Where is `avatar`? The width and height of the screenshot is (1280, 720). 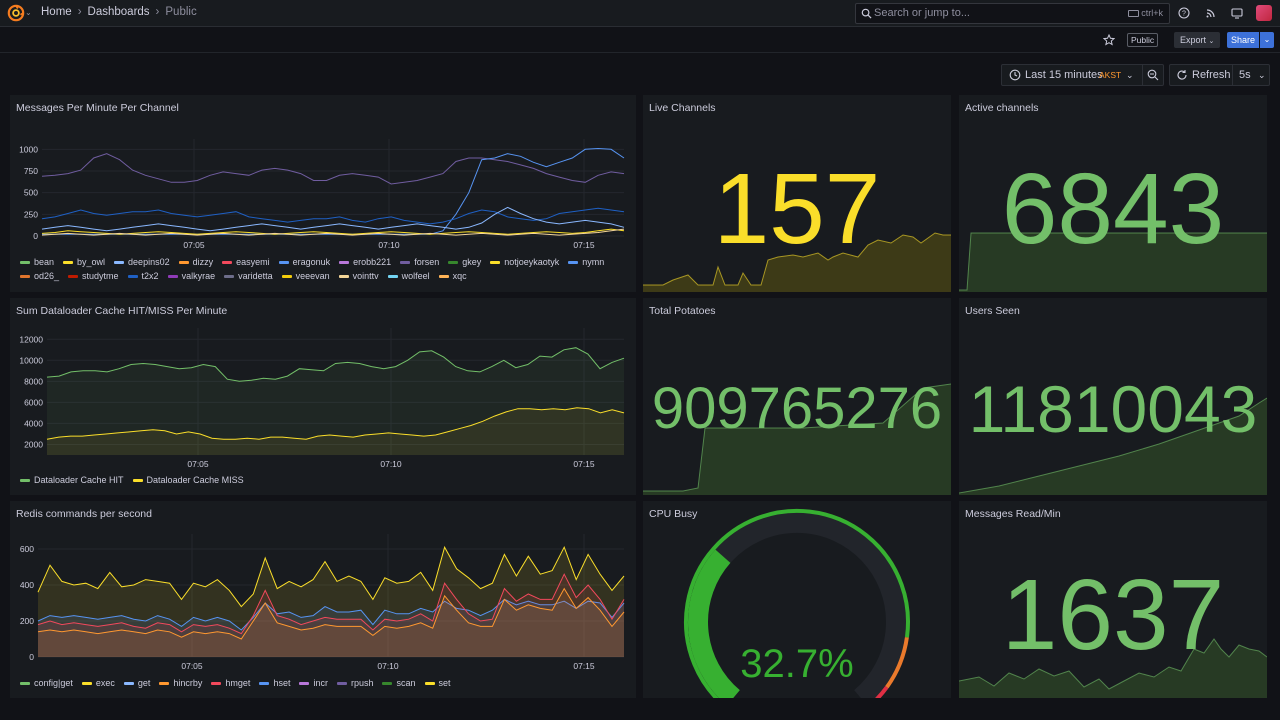 avatar is located at coordinates (1264, 13).